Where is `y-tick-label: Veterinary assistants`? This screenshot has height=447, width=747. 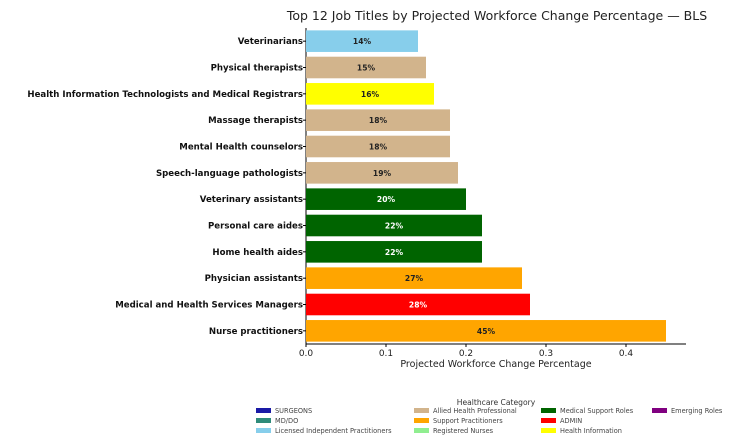
y-tick-label: Veterinary assistants is located at coordinates (251, 200).